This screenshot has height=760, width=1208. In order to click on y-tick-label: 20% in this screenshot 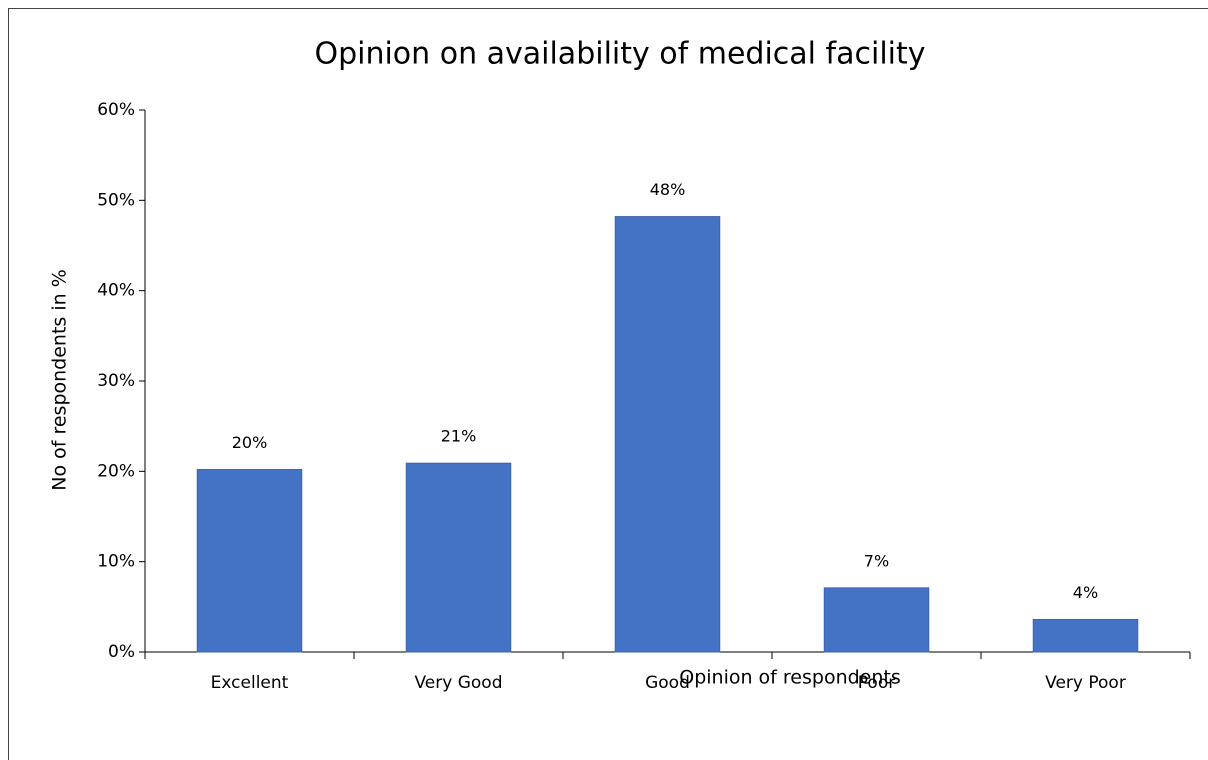, I will do `click(116, 471)`.